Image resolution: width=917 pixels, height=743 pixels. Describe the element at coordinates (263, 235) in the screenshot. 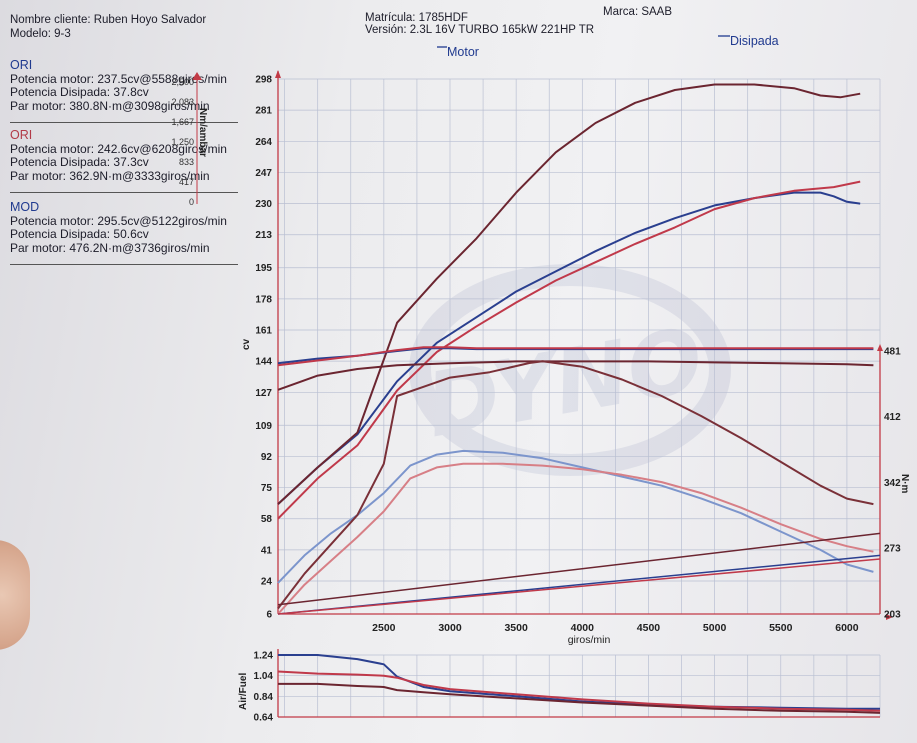

I see `y-tick-label: 213` at that location.